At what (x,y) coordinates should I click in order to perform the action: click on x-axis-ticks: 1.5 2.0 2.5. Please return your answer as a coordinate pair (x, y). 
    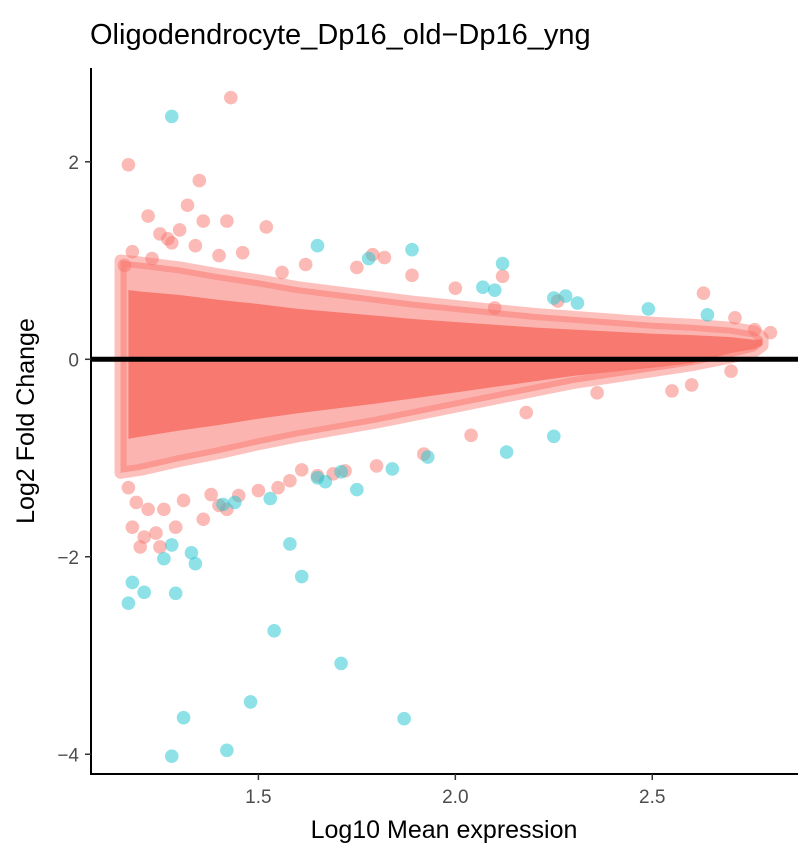
    Looking at the image, I should click on (455, 791).